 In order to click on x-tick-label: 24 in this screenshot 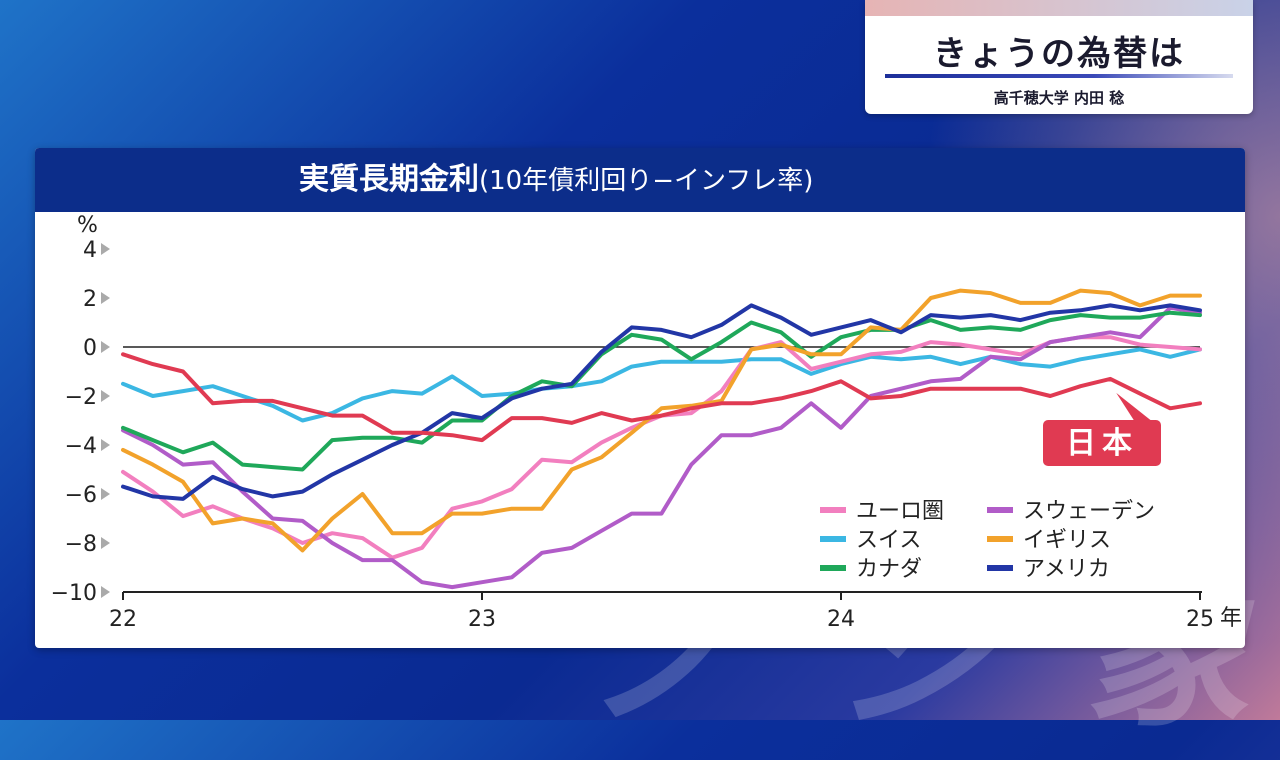, I will do `click(841, 619)`.